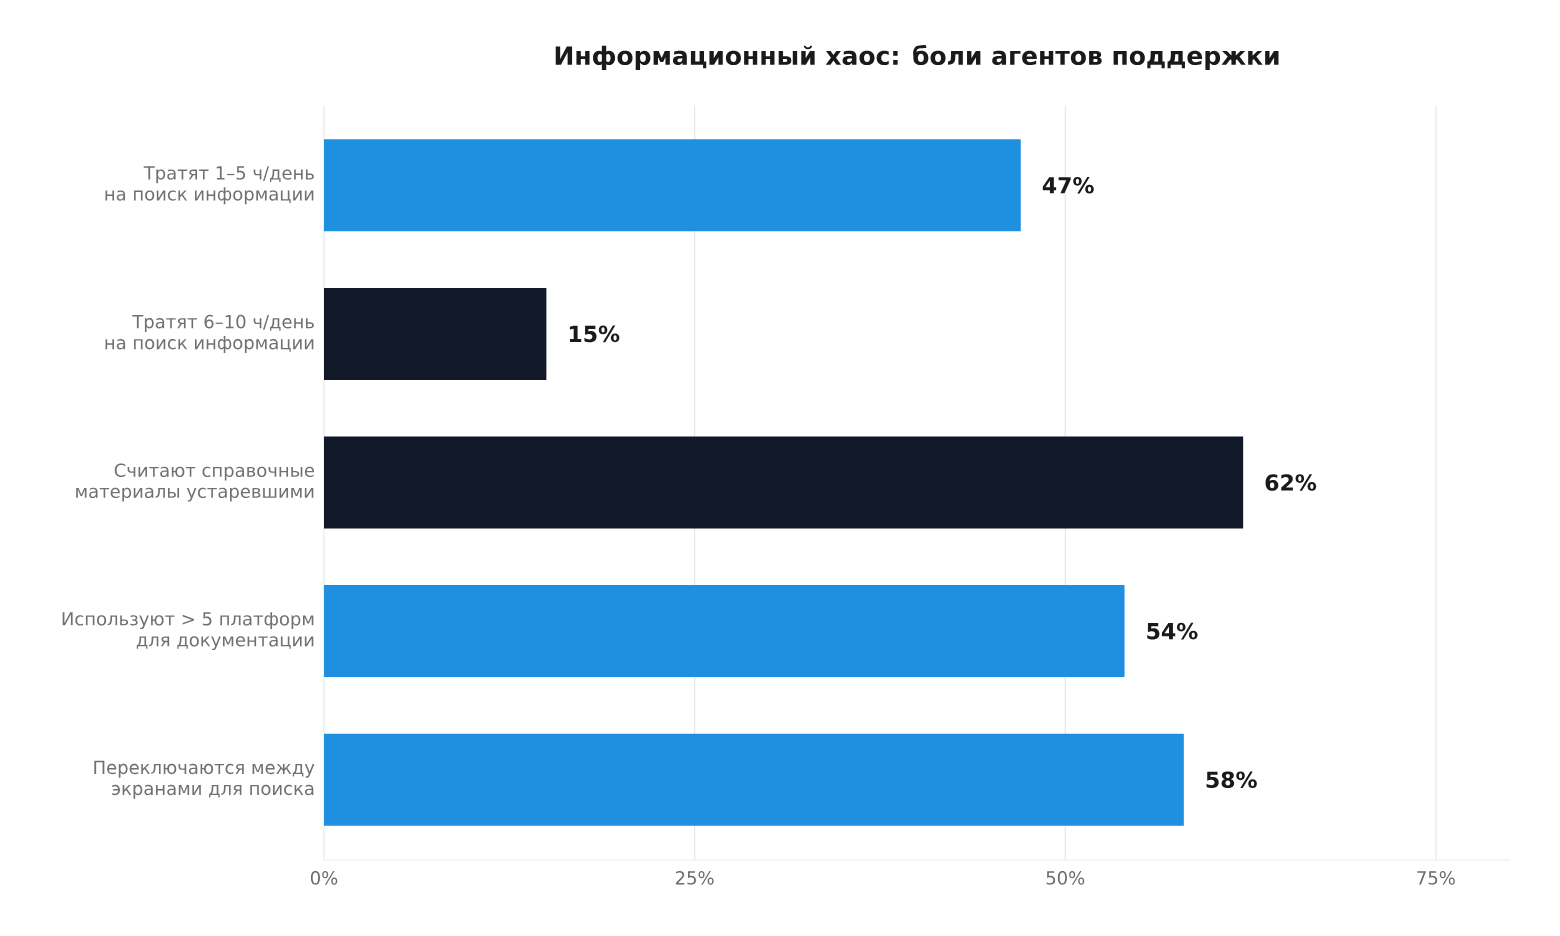 The width and height of the screenshot is (1560, 936). I want to click on y-tick-label: Тратят 6–10 ч/день на поиск информации, so click(209, 333).